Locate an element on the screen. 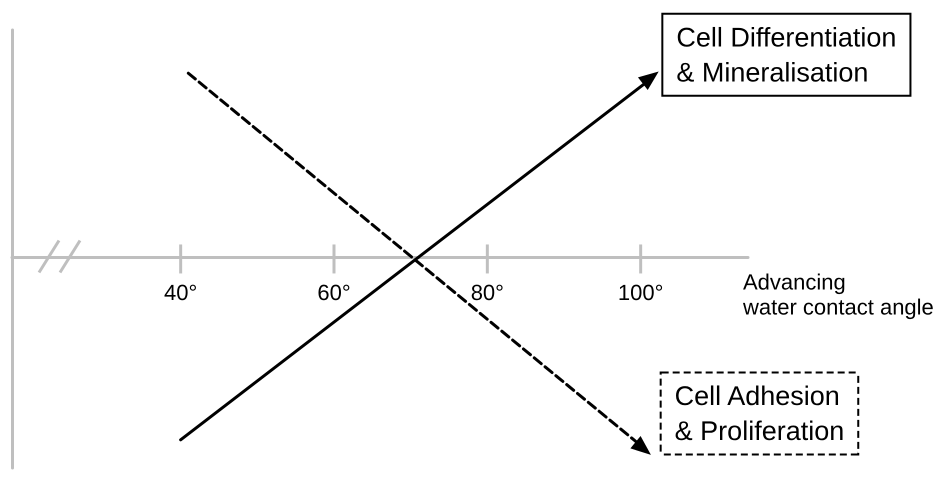 The height and width of the screenshot is (479, 943). x-tick-label: 40° is located at coordinates (181, 292).